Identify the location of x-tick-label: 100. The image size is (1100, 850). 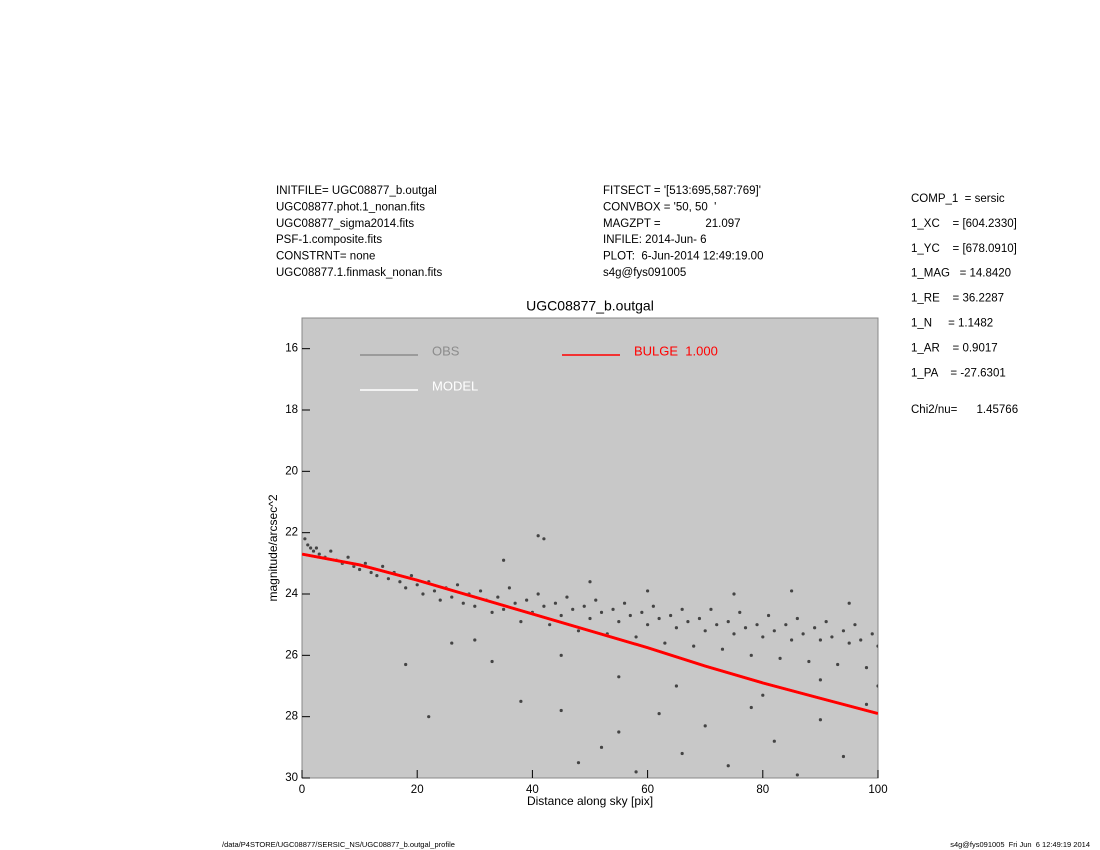
(877, 790).